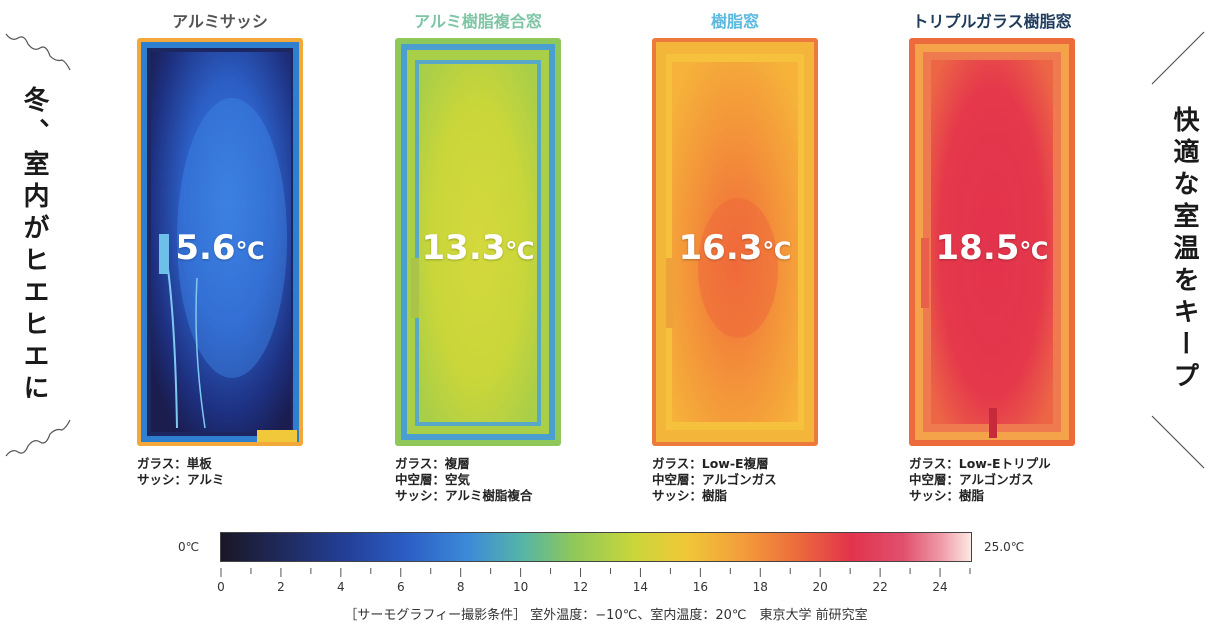 This screenshot has width=1212, height=628. I want to click on panel-title: アルミ樹脂複合窓, so click(478, 21).